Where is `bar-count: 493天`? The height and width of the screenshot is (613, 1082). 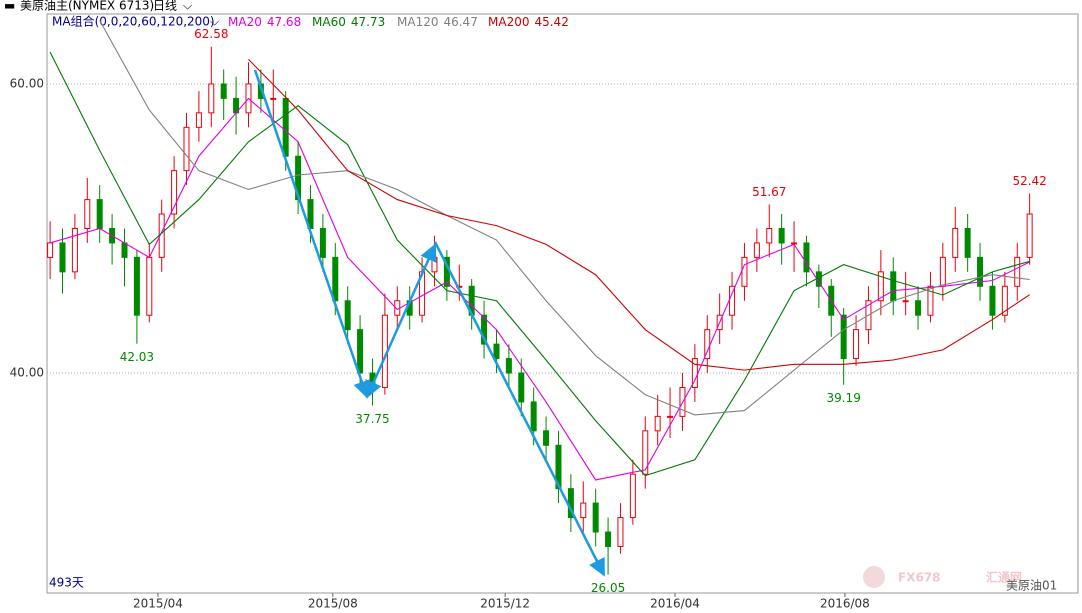
bar-count: 493天 is located at coordinates (66, 583).